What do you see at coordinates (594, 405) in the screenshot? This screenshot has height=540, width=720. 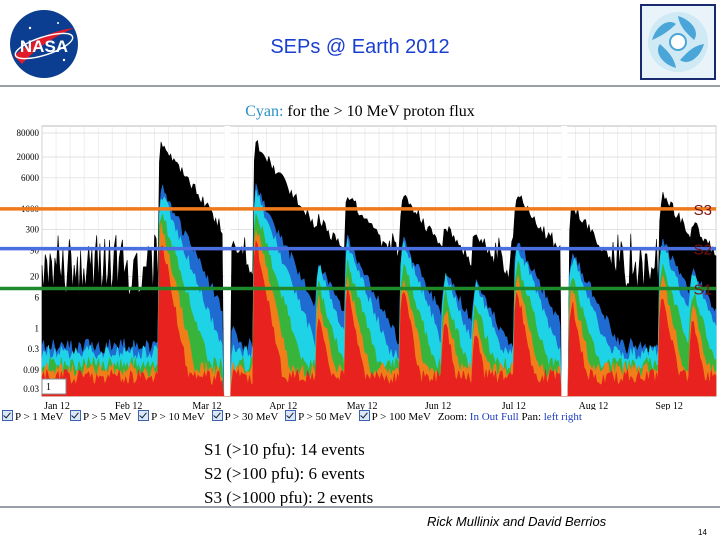 I see `x-tick-label: Aug 12` at bounding box center [594, 405].